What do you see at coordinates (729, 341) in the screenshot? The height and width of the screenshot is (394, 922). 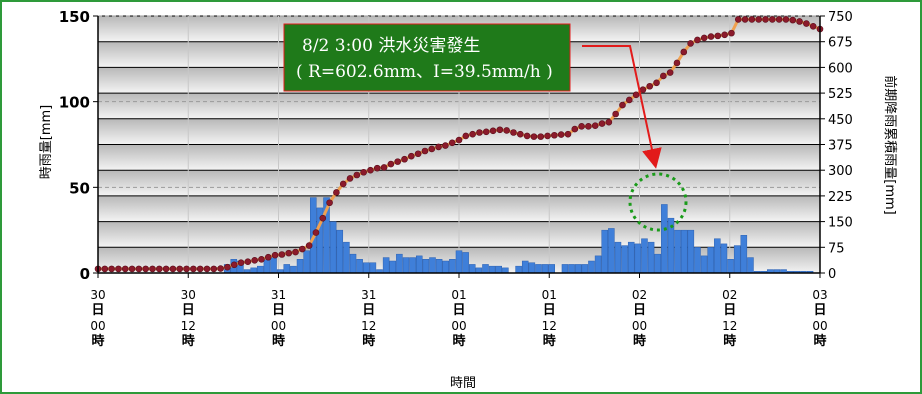 I see `x-tick-shi: 時` at bounding box center [729, 341].